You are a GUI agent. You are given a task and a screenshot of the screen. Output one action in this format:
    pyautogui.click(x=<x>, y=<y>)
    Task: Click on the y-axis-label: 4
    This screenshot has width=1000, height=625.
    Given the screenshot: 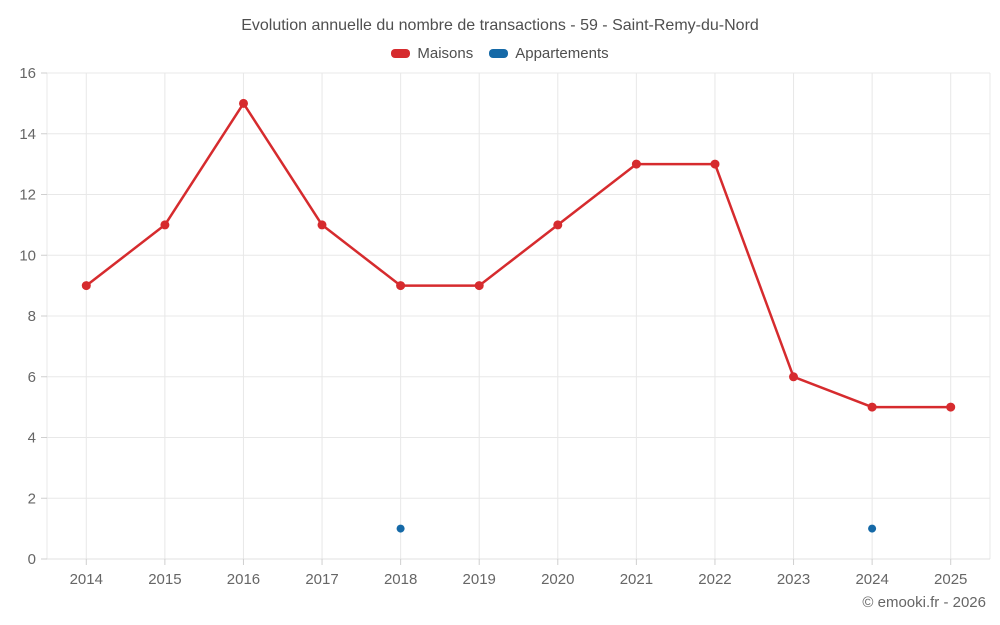 What is the action you would take?
    pyautogui.click(x=32, y=438)
    